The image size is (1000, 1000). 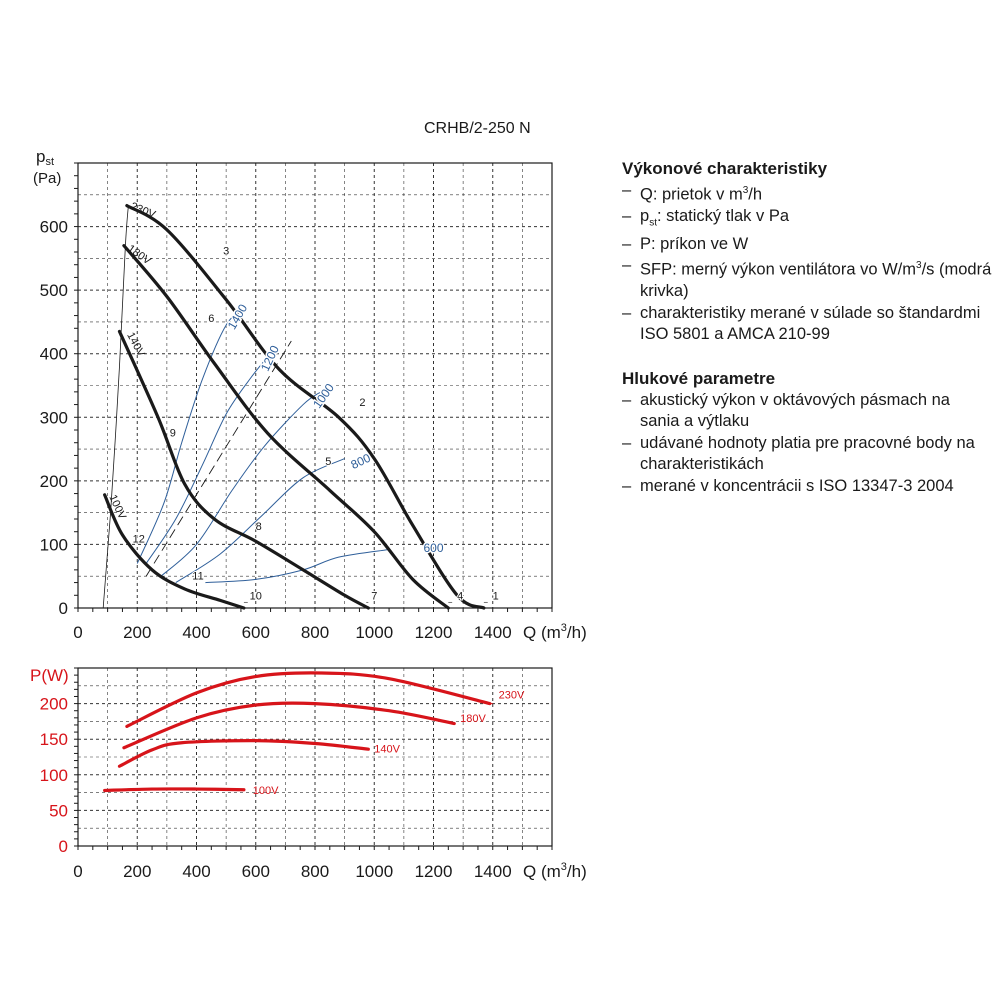 I want to click on performance-item: Q: prietok v m3/h, so click(x=807, y=193).